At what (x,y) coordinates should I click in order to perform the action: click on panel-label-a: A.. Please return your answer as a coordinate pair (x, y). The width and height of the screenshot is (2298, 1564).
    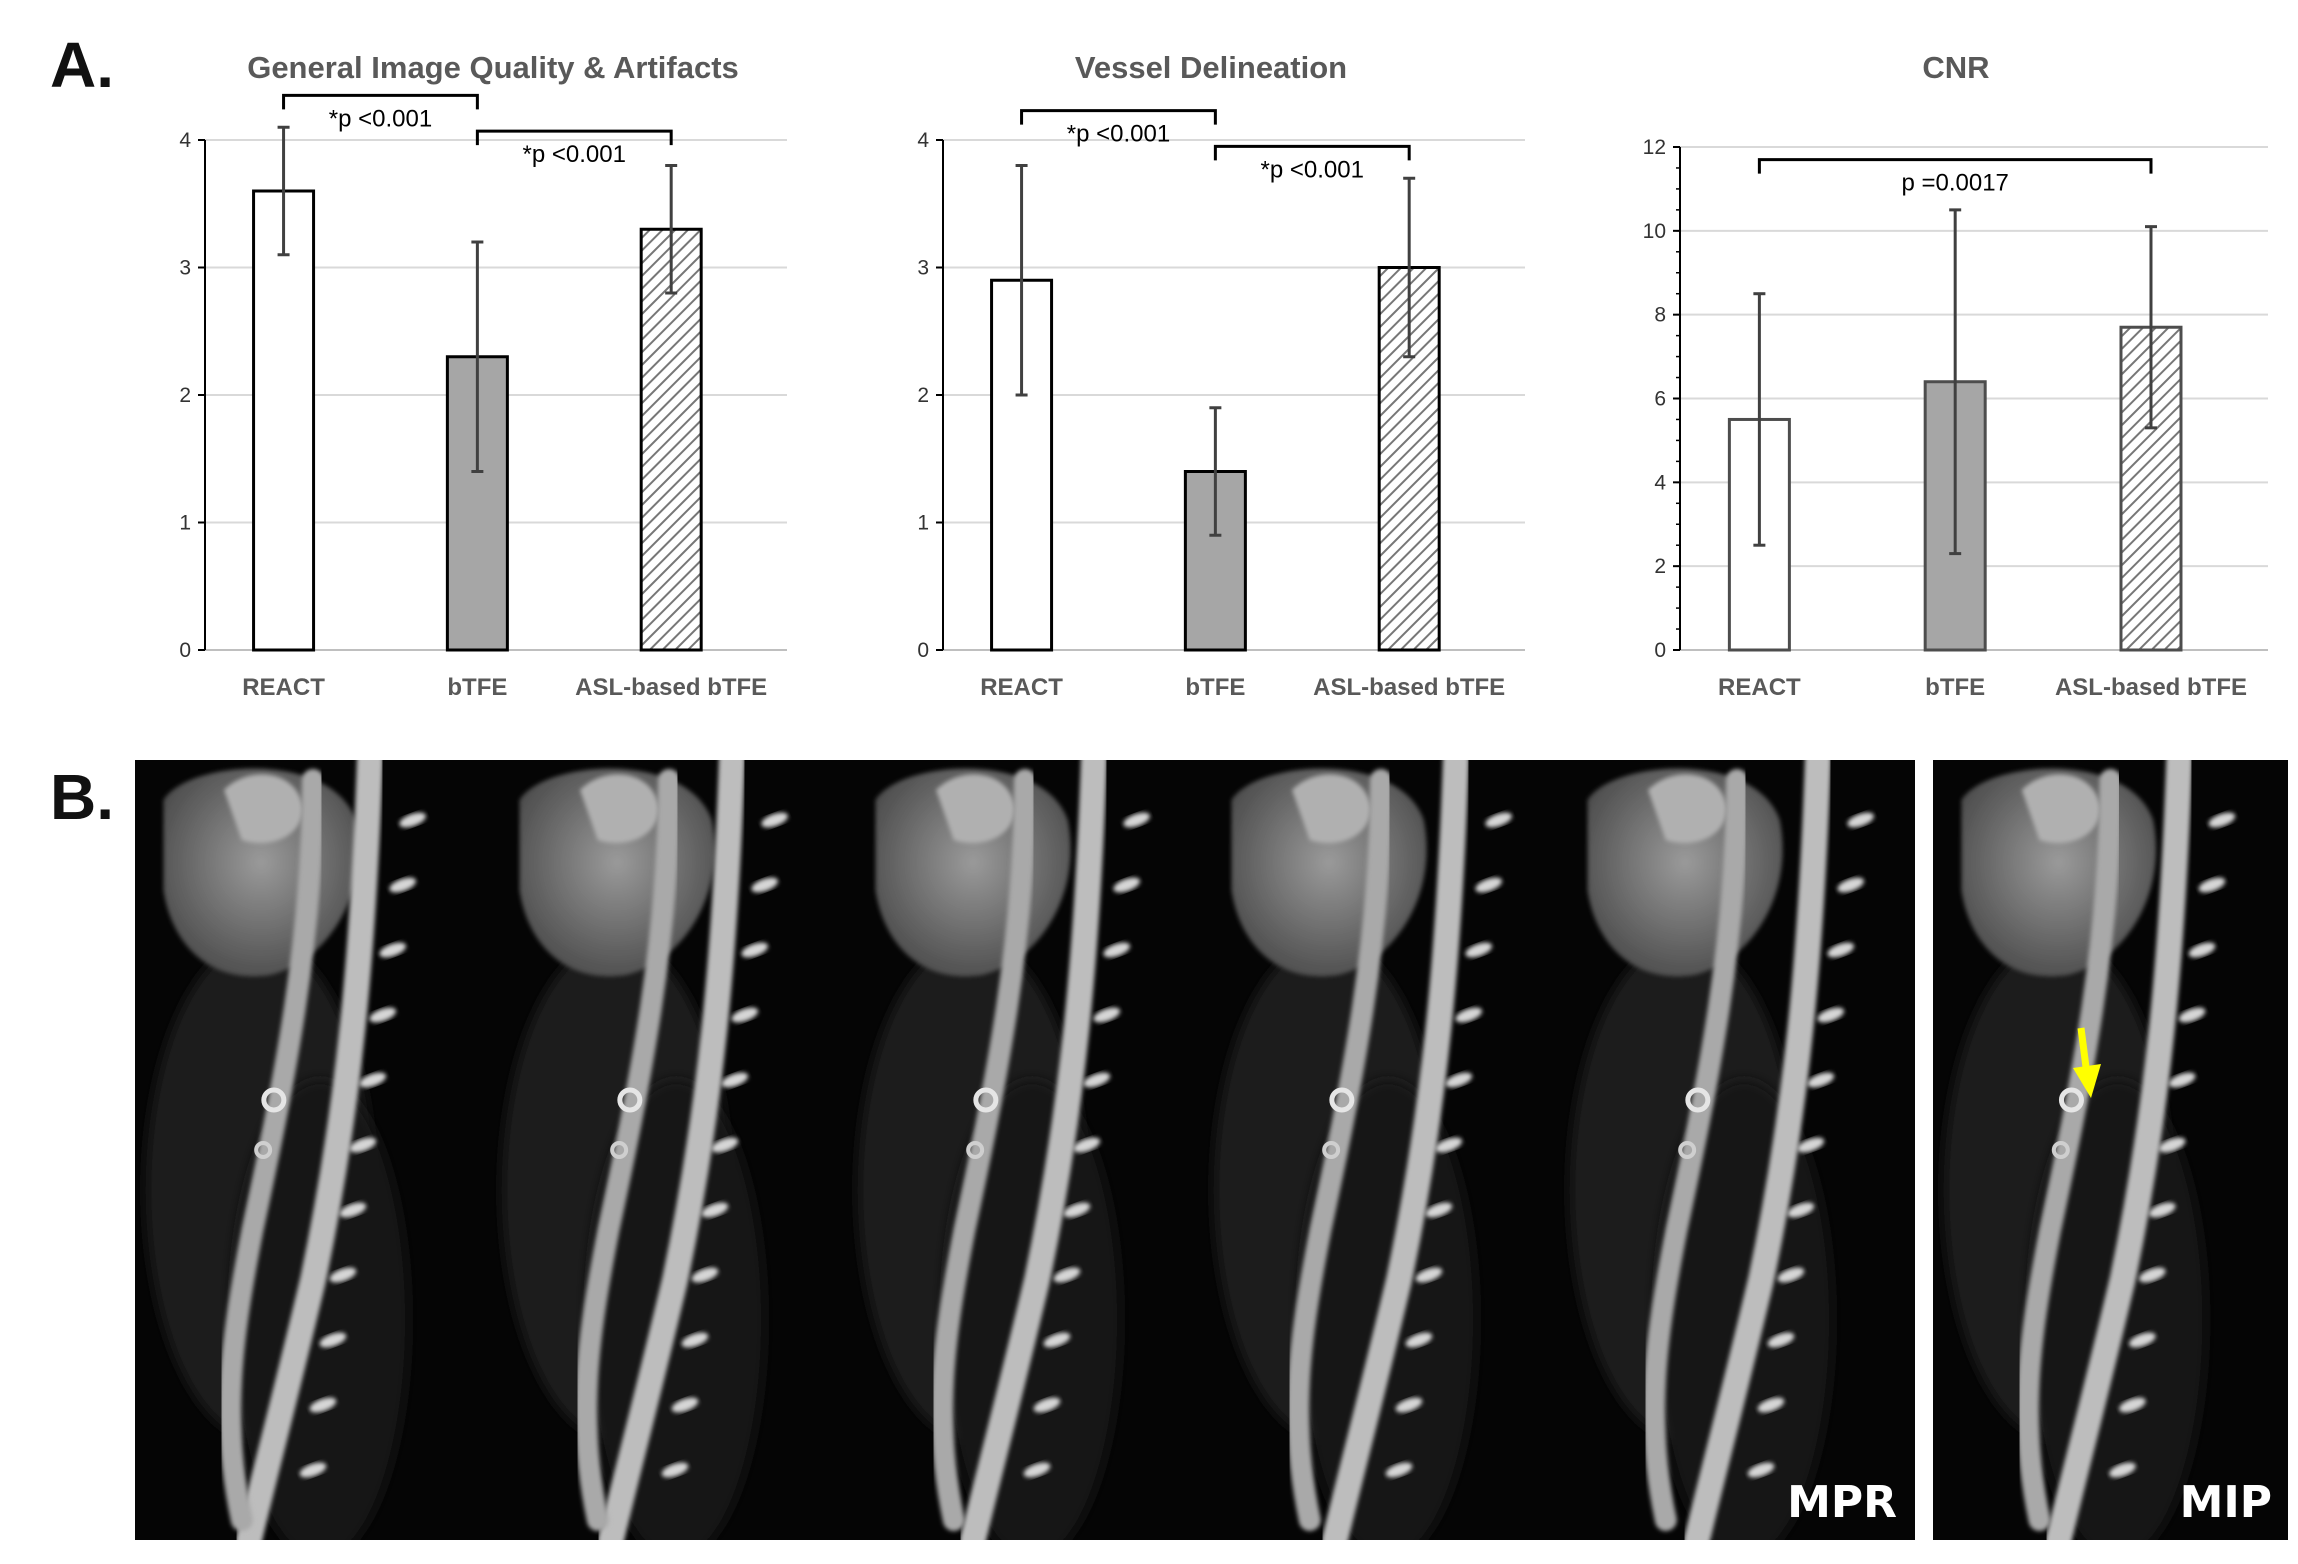
    Looking at the image, I should click on (82, 65).